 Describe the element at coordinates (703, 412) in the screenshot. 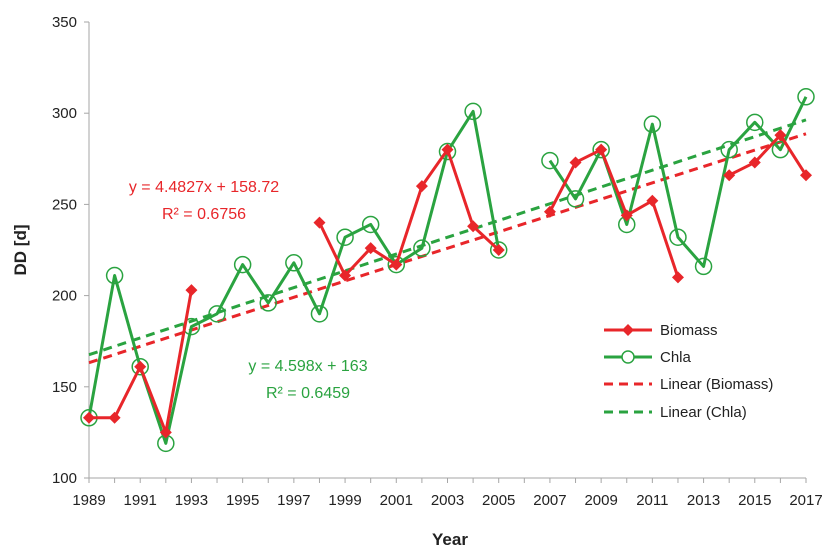

I see `legend-linear-chla-label: Linear (Chla)` at that location.